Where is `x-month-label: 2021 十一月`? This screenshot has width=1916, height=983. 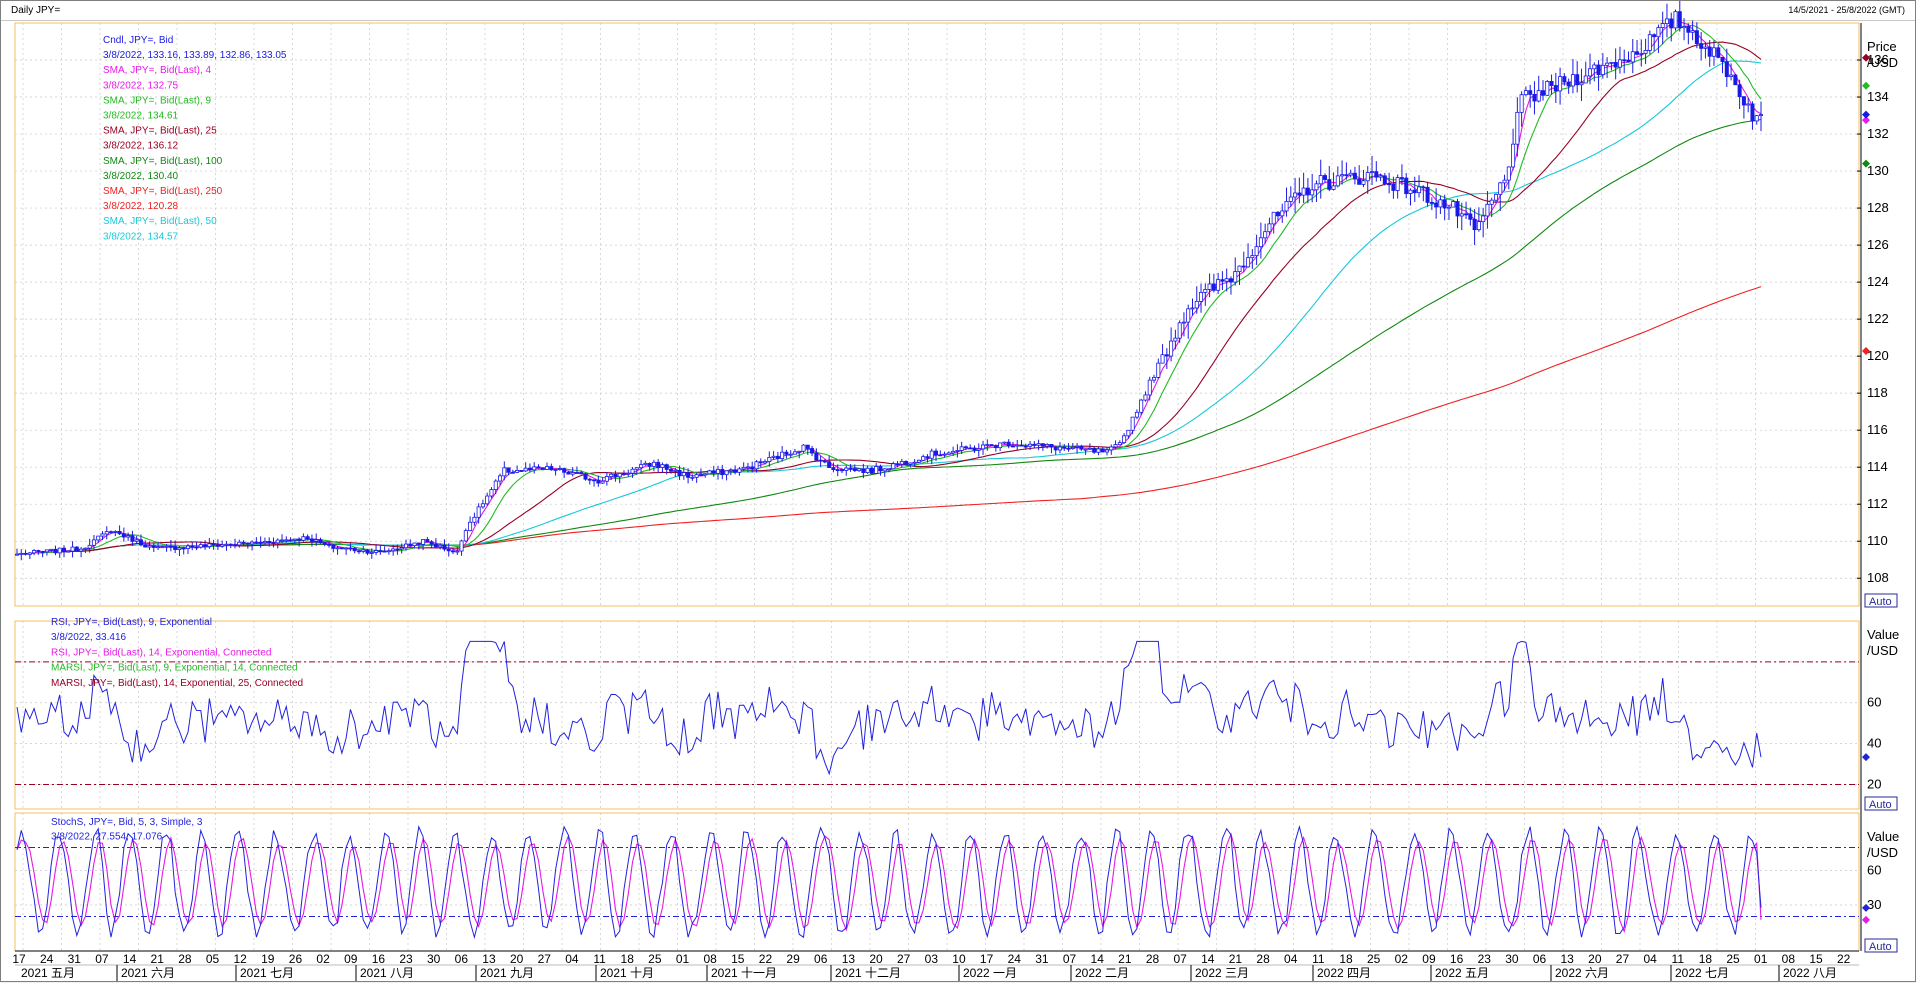
x-month-label: 2021 十一月 is located at coordinates (744, 973).